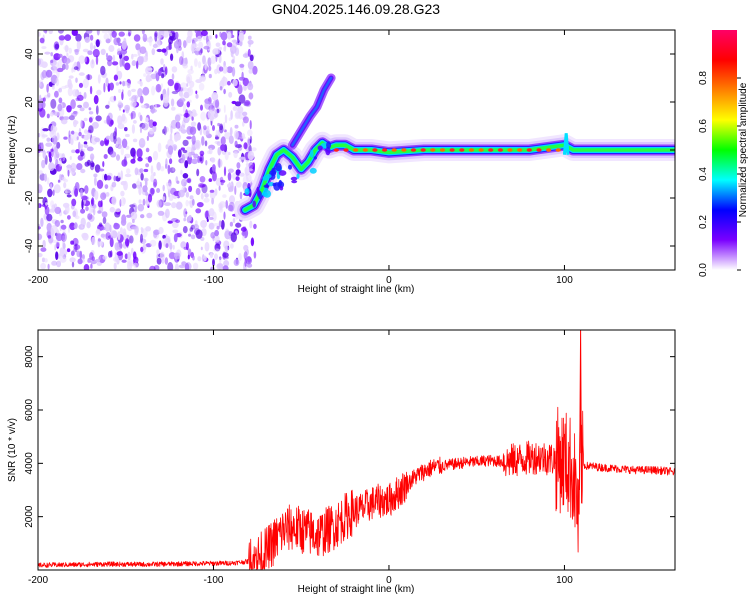 The image size is (750, 600). Describe the element at coordinates (29, 409) in the screenshot. I see `snr-y-tick-label: 6000` at that location.